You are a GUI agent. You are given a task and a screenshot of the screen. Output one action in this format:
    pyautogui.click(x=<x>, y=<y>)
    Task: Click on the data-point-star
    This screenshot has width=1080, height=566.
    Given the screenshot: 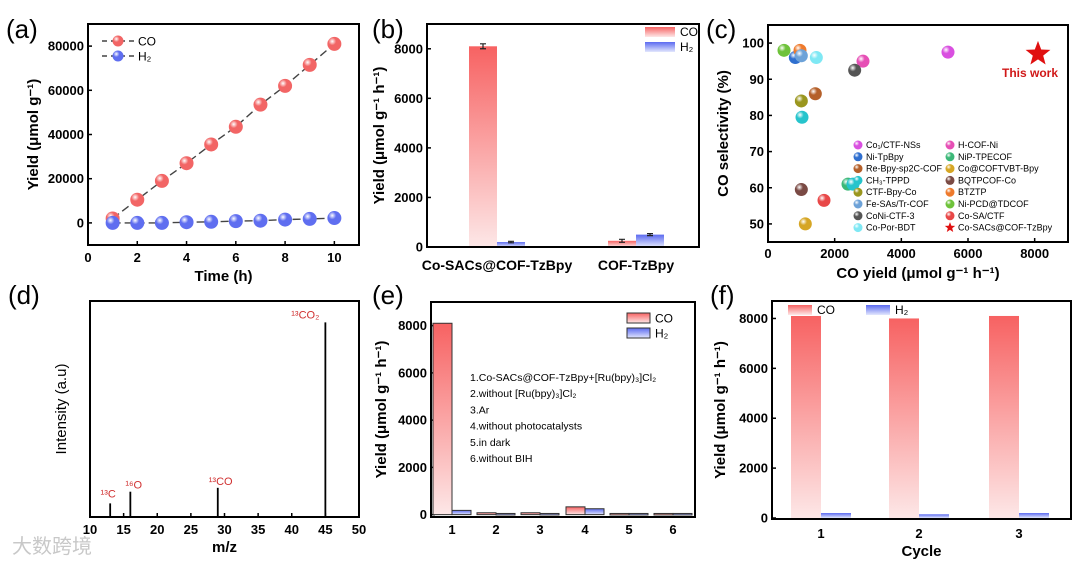 What is the action you would take?
    pyautogui.click(x=1038, y=52)
    